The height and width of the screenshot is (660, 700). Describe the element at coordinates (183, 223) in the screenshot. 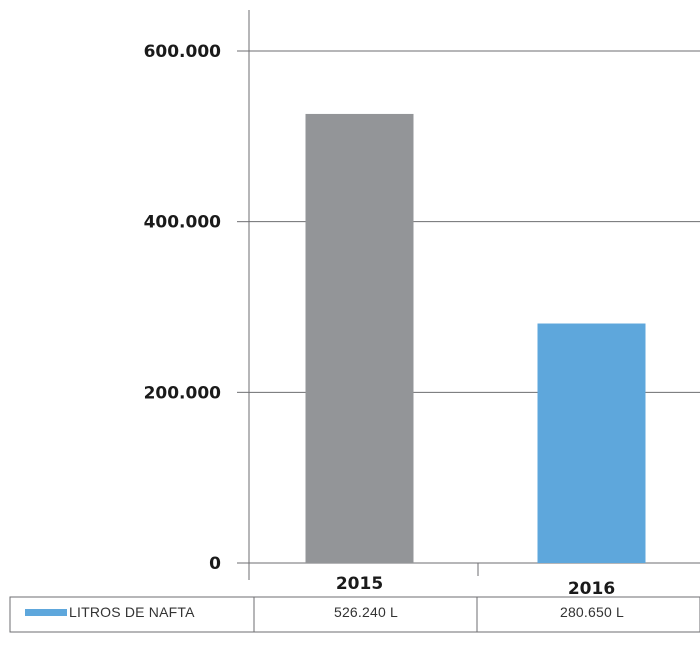

I see `y-tick-label: 400.000` at that location.